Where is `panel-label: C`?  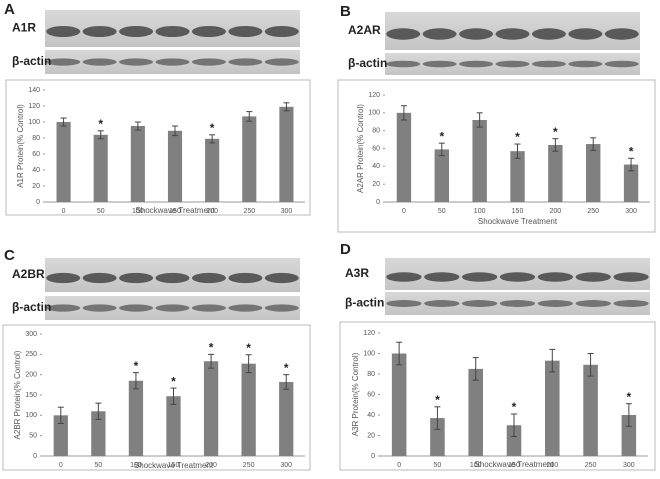 panel-label: C is located at coordinates (9, 255).